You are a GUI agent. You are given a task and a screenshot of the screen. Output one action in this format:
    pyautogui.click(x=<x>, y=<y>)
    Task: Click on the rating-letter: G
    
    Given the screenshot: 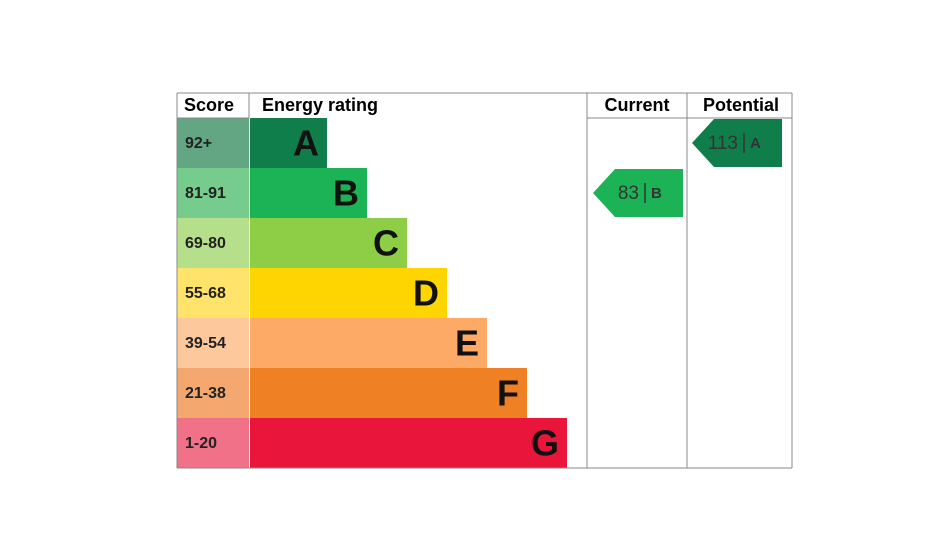 What is the action you would take?
    pyautogui.click(x=545, y=443)
    